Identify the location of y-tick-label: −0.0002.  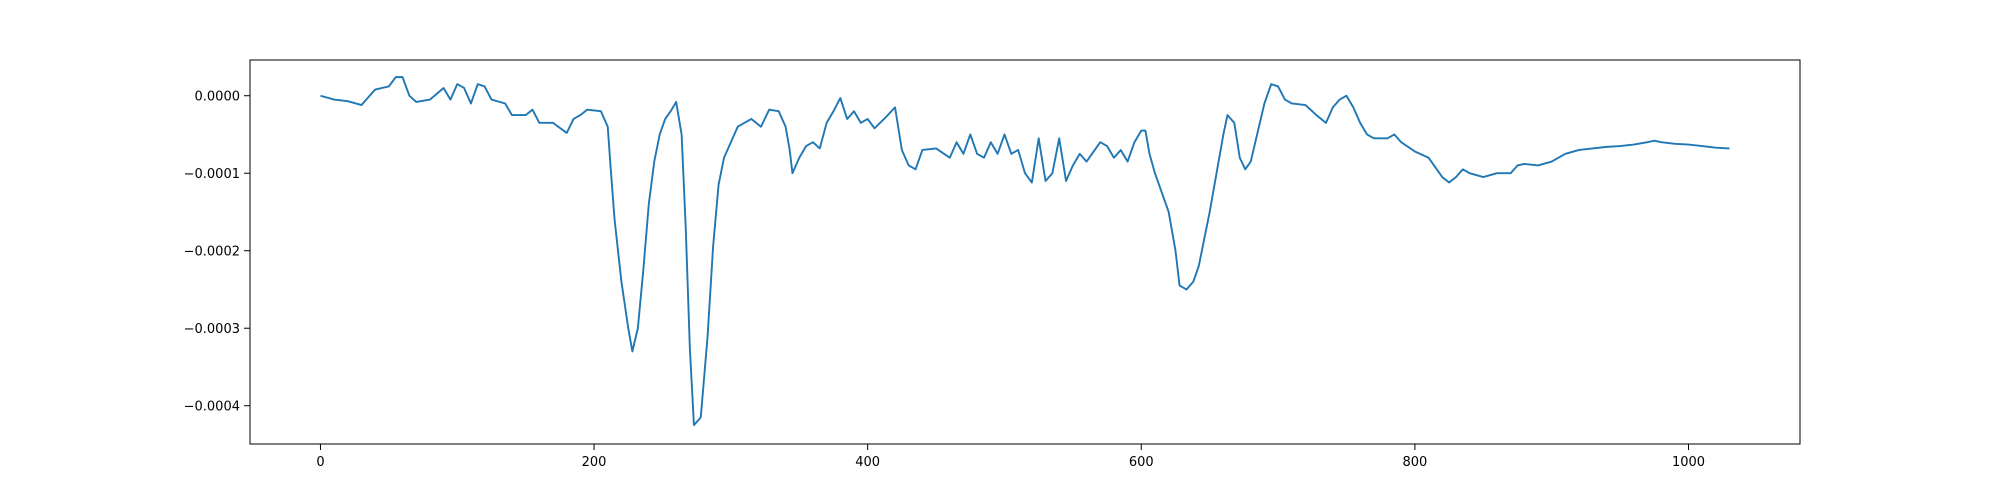
(212, 252).